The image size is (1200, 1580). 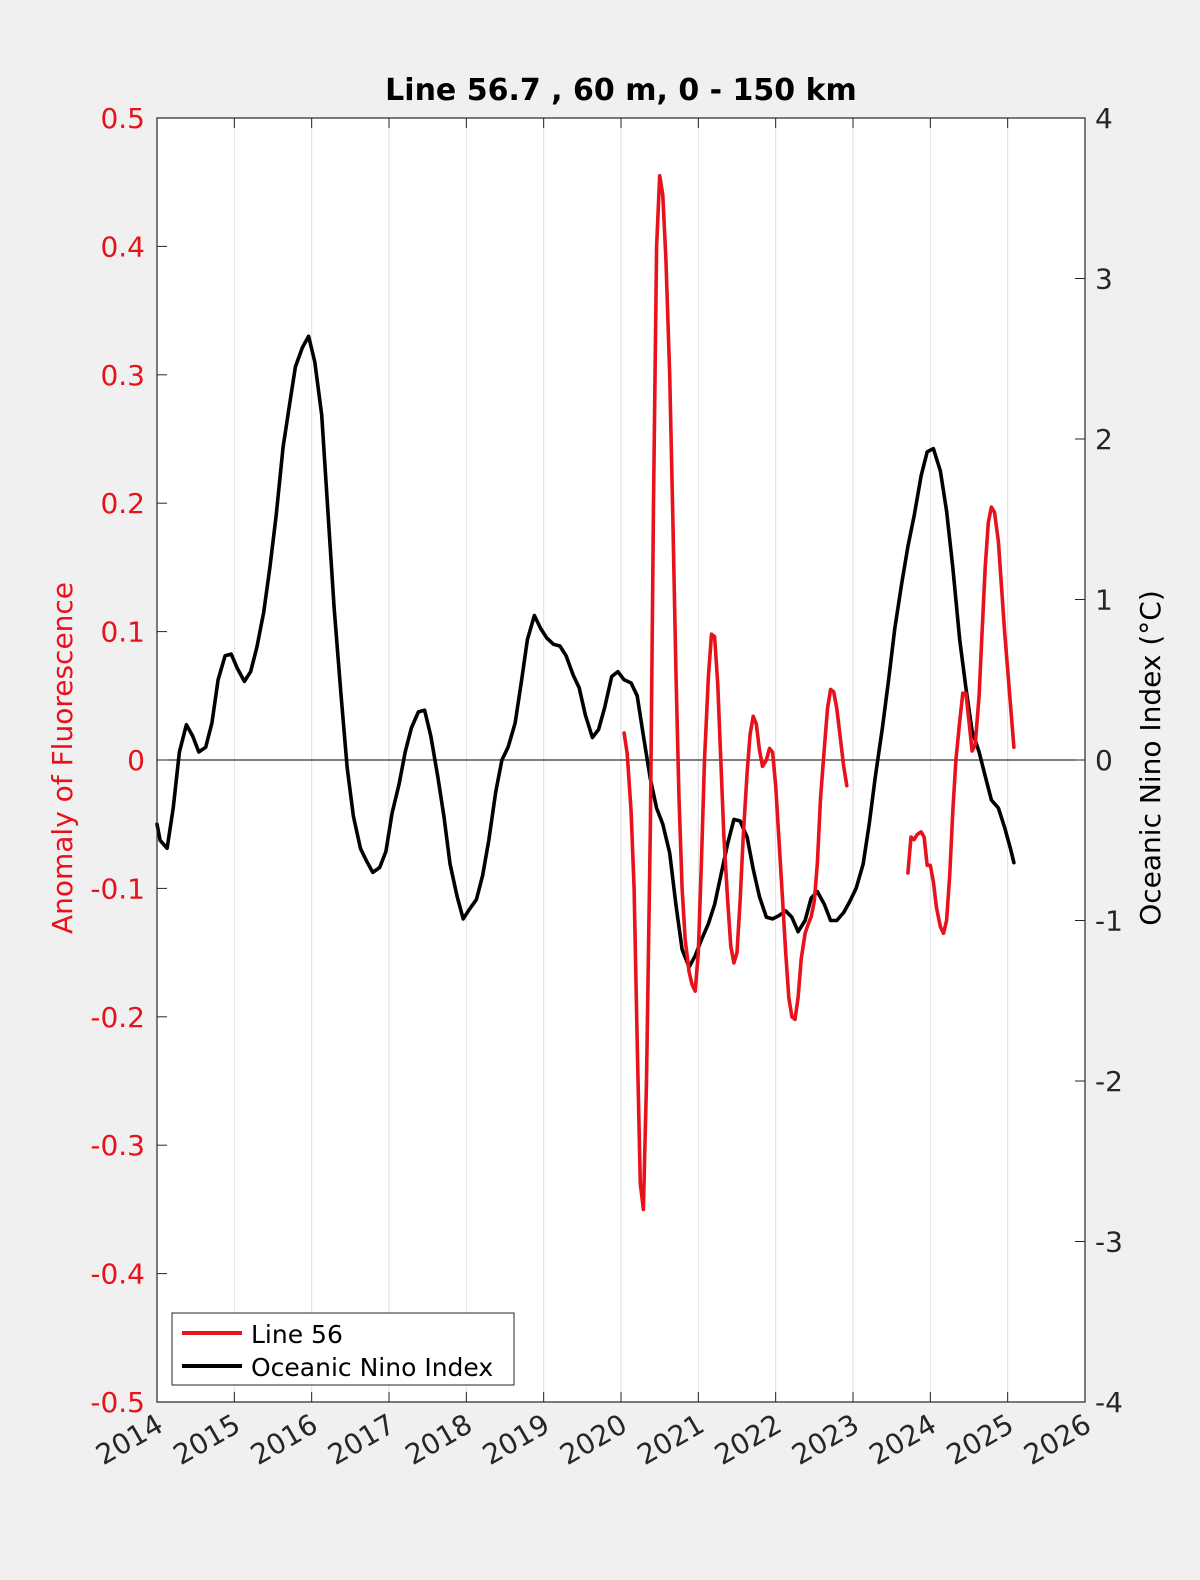 I want to click on y-left-tick-label: -0.3, so click(x=117, y=1145).